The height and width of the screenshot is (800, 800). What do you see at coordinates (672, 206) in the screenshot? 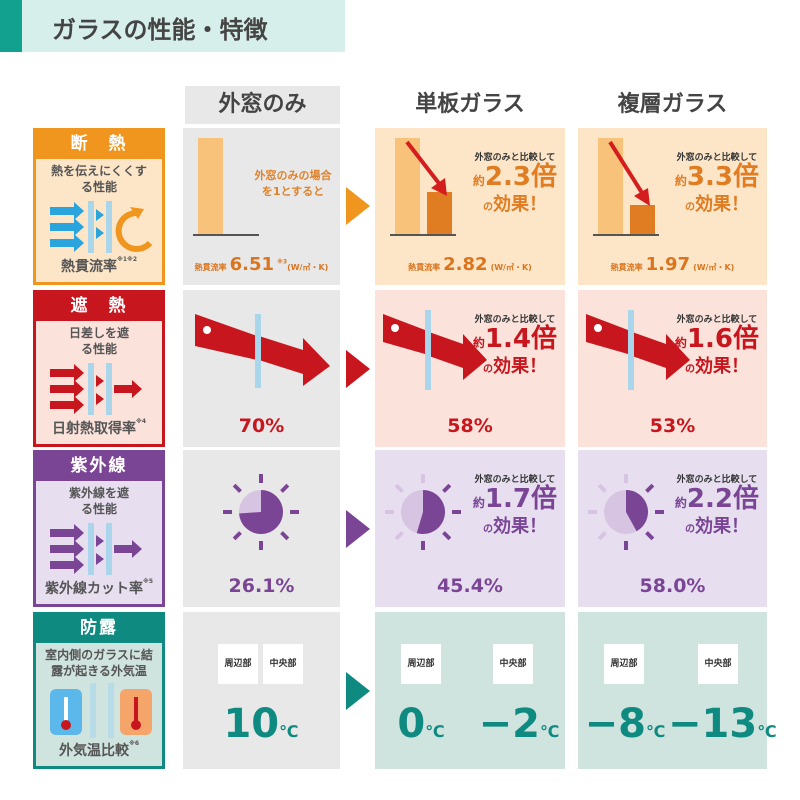
I see `heat-double-glass-cell: 外窓のみと比較して 約3.3倍 の効果！ 熱貫流率 1.97 (W/㎡・K)` at bounding box center [672, 206].